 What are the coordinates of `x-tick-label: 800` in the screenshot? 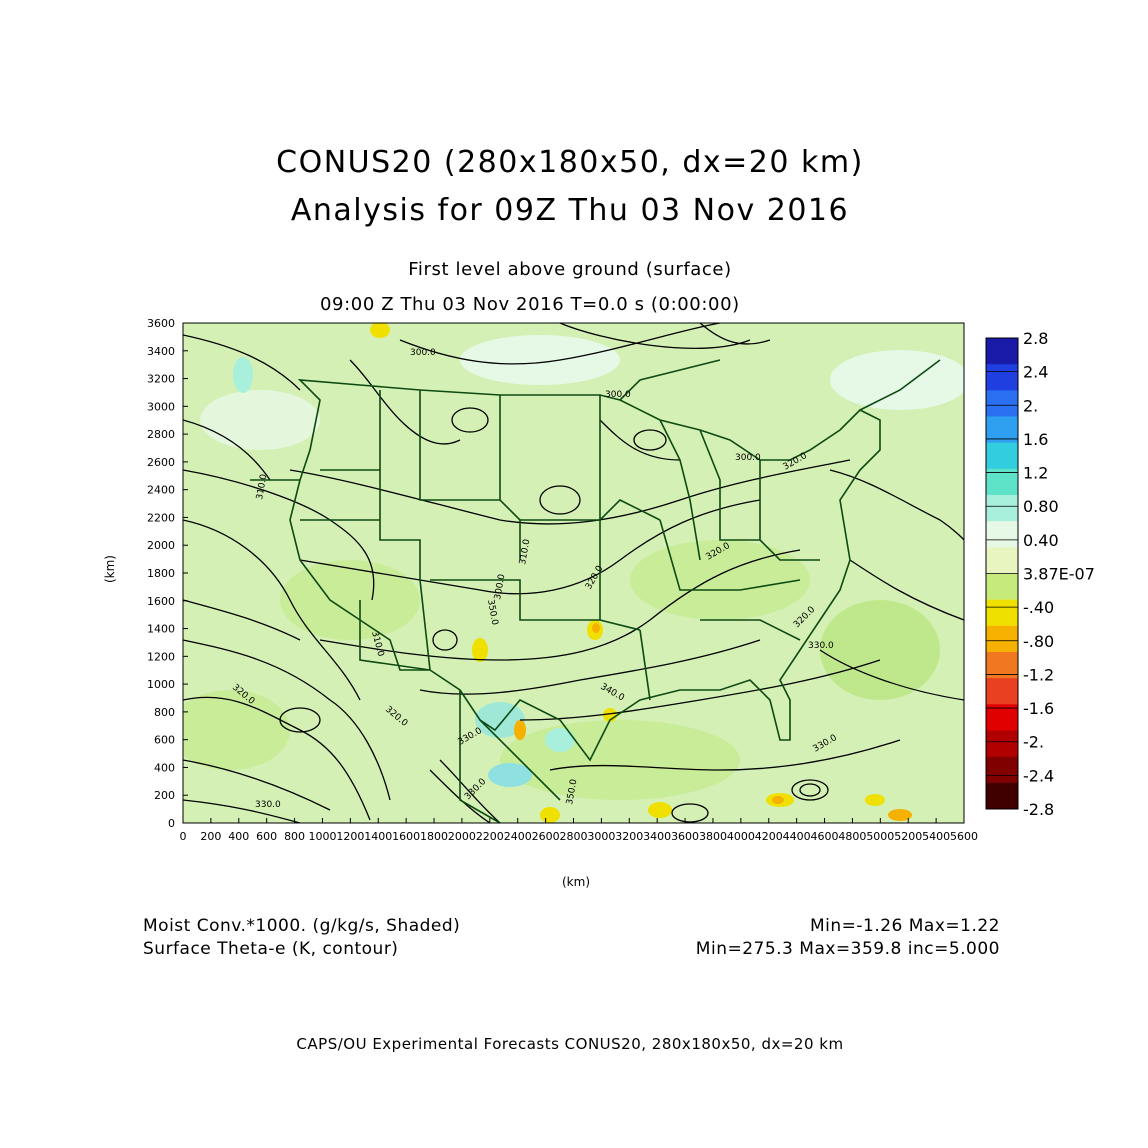 It's located at (294, 836).